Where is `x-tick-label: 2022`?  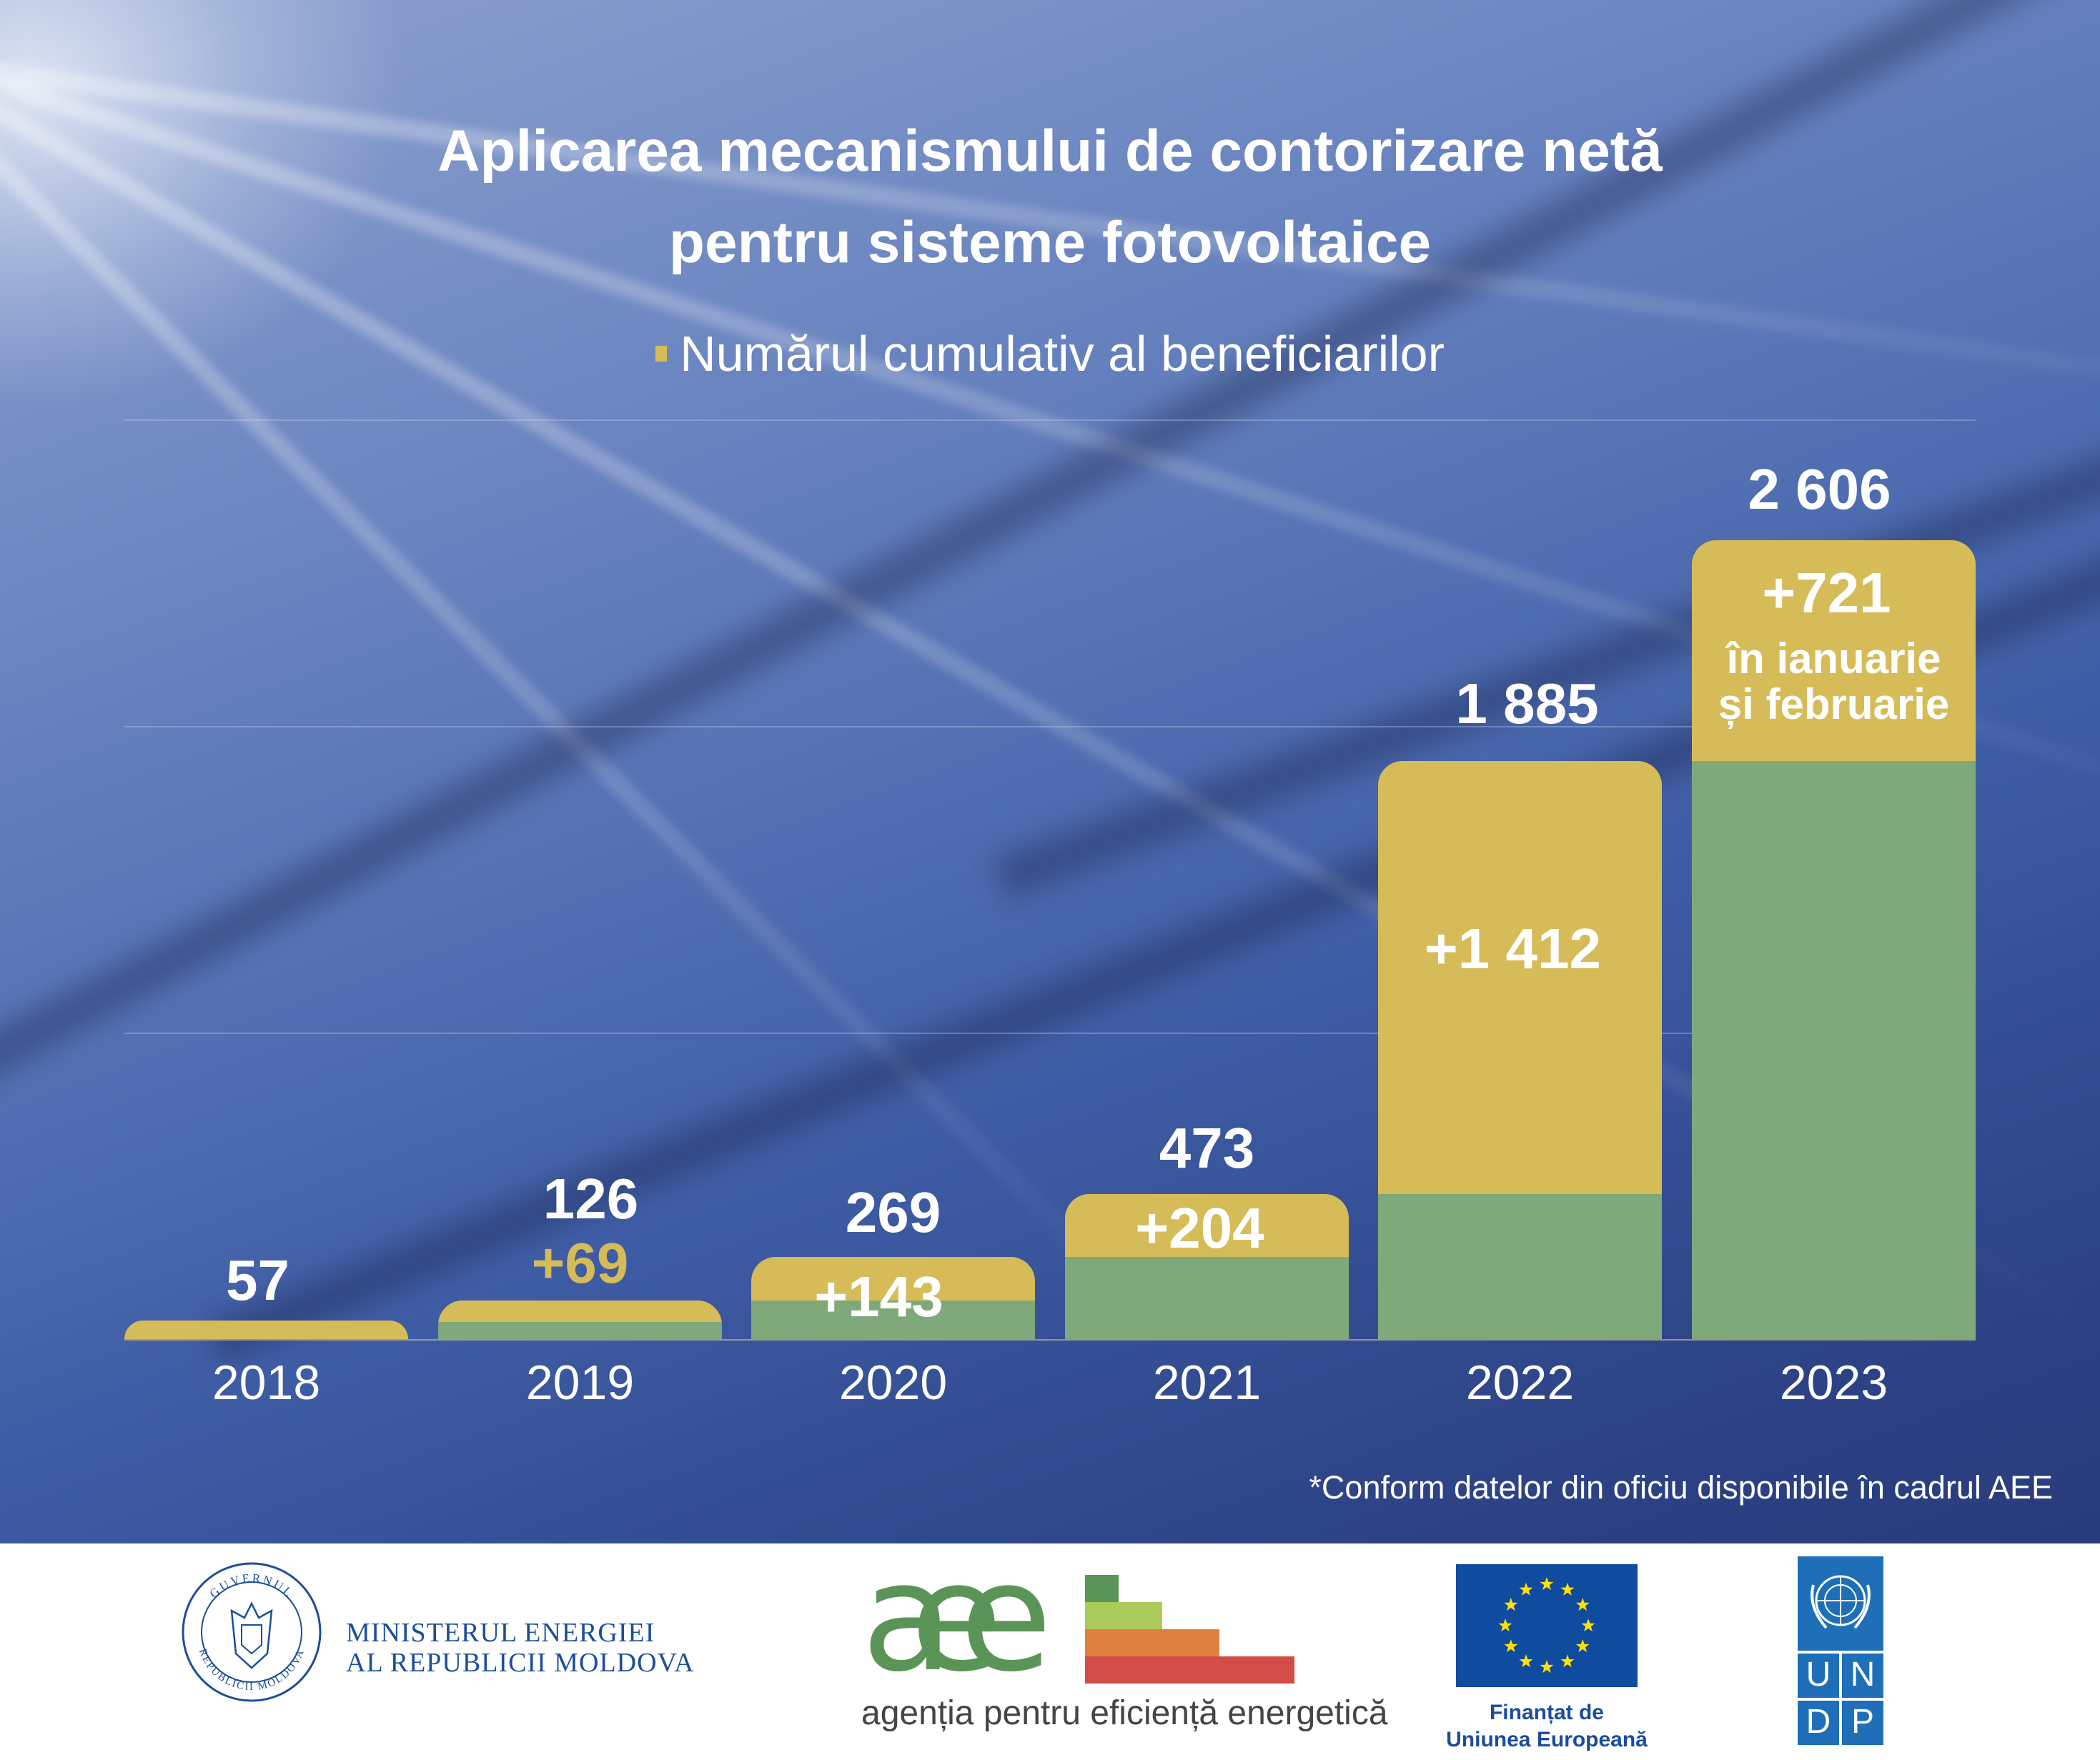
x-tick-label: 2022 is located at coordinates (1520, 1383).